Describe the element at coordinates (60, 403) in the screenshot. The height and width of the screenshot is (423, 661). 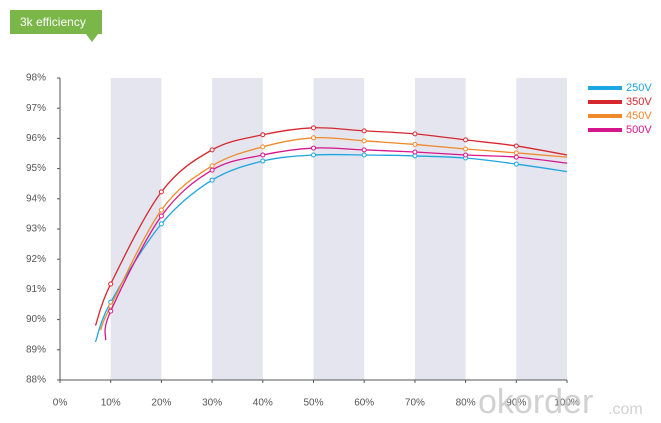
I see `x-tick-label: 0%` at that location.